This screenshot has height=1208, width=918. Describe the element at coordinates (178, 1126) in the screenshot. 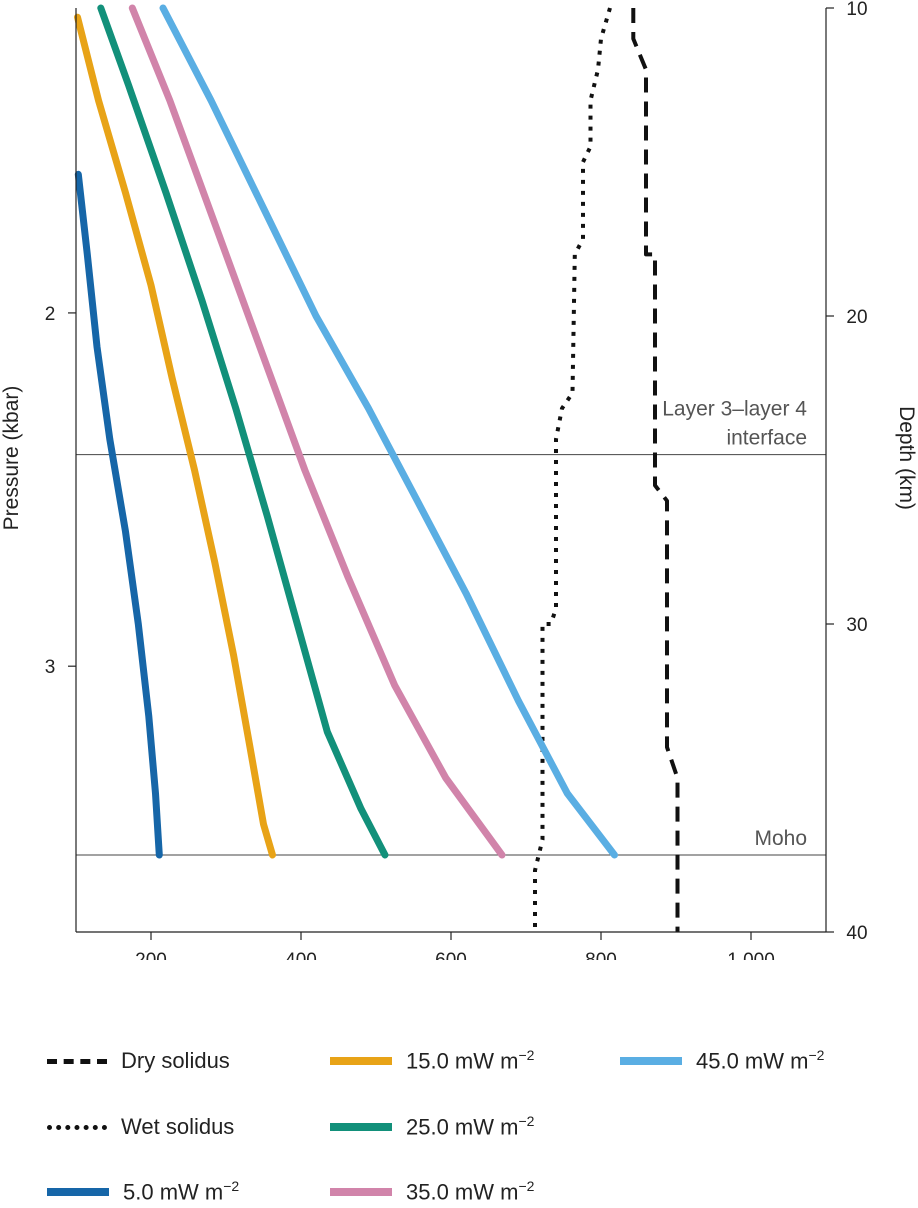

I see `legend-label: Wet solidus` at that location.